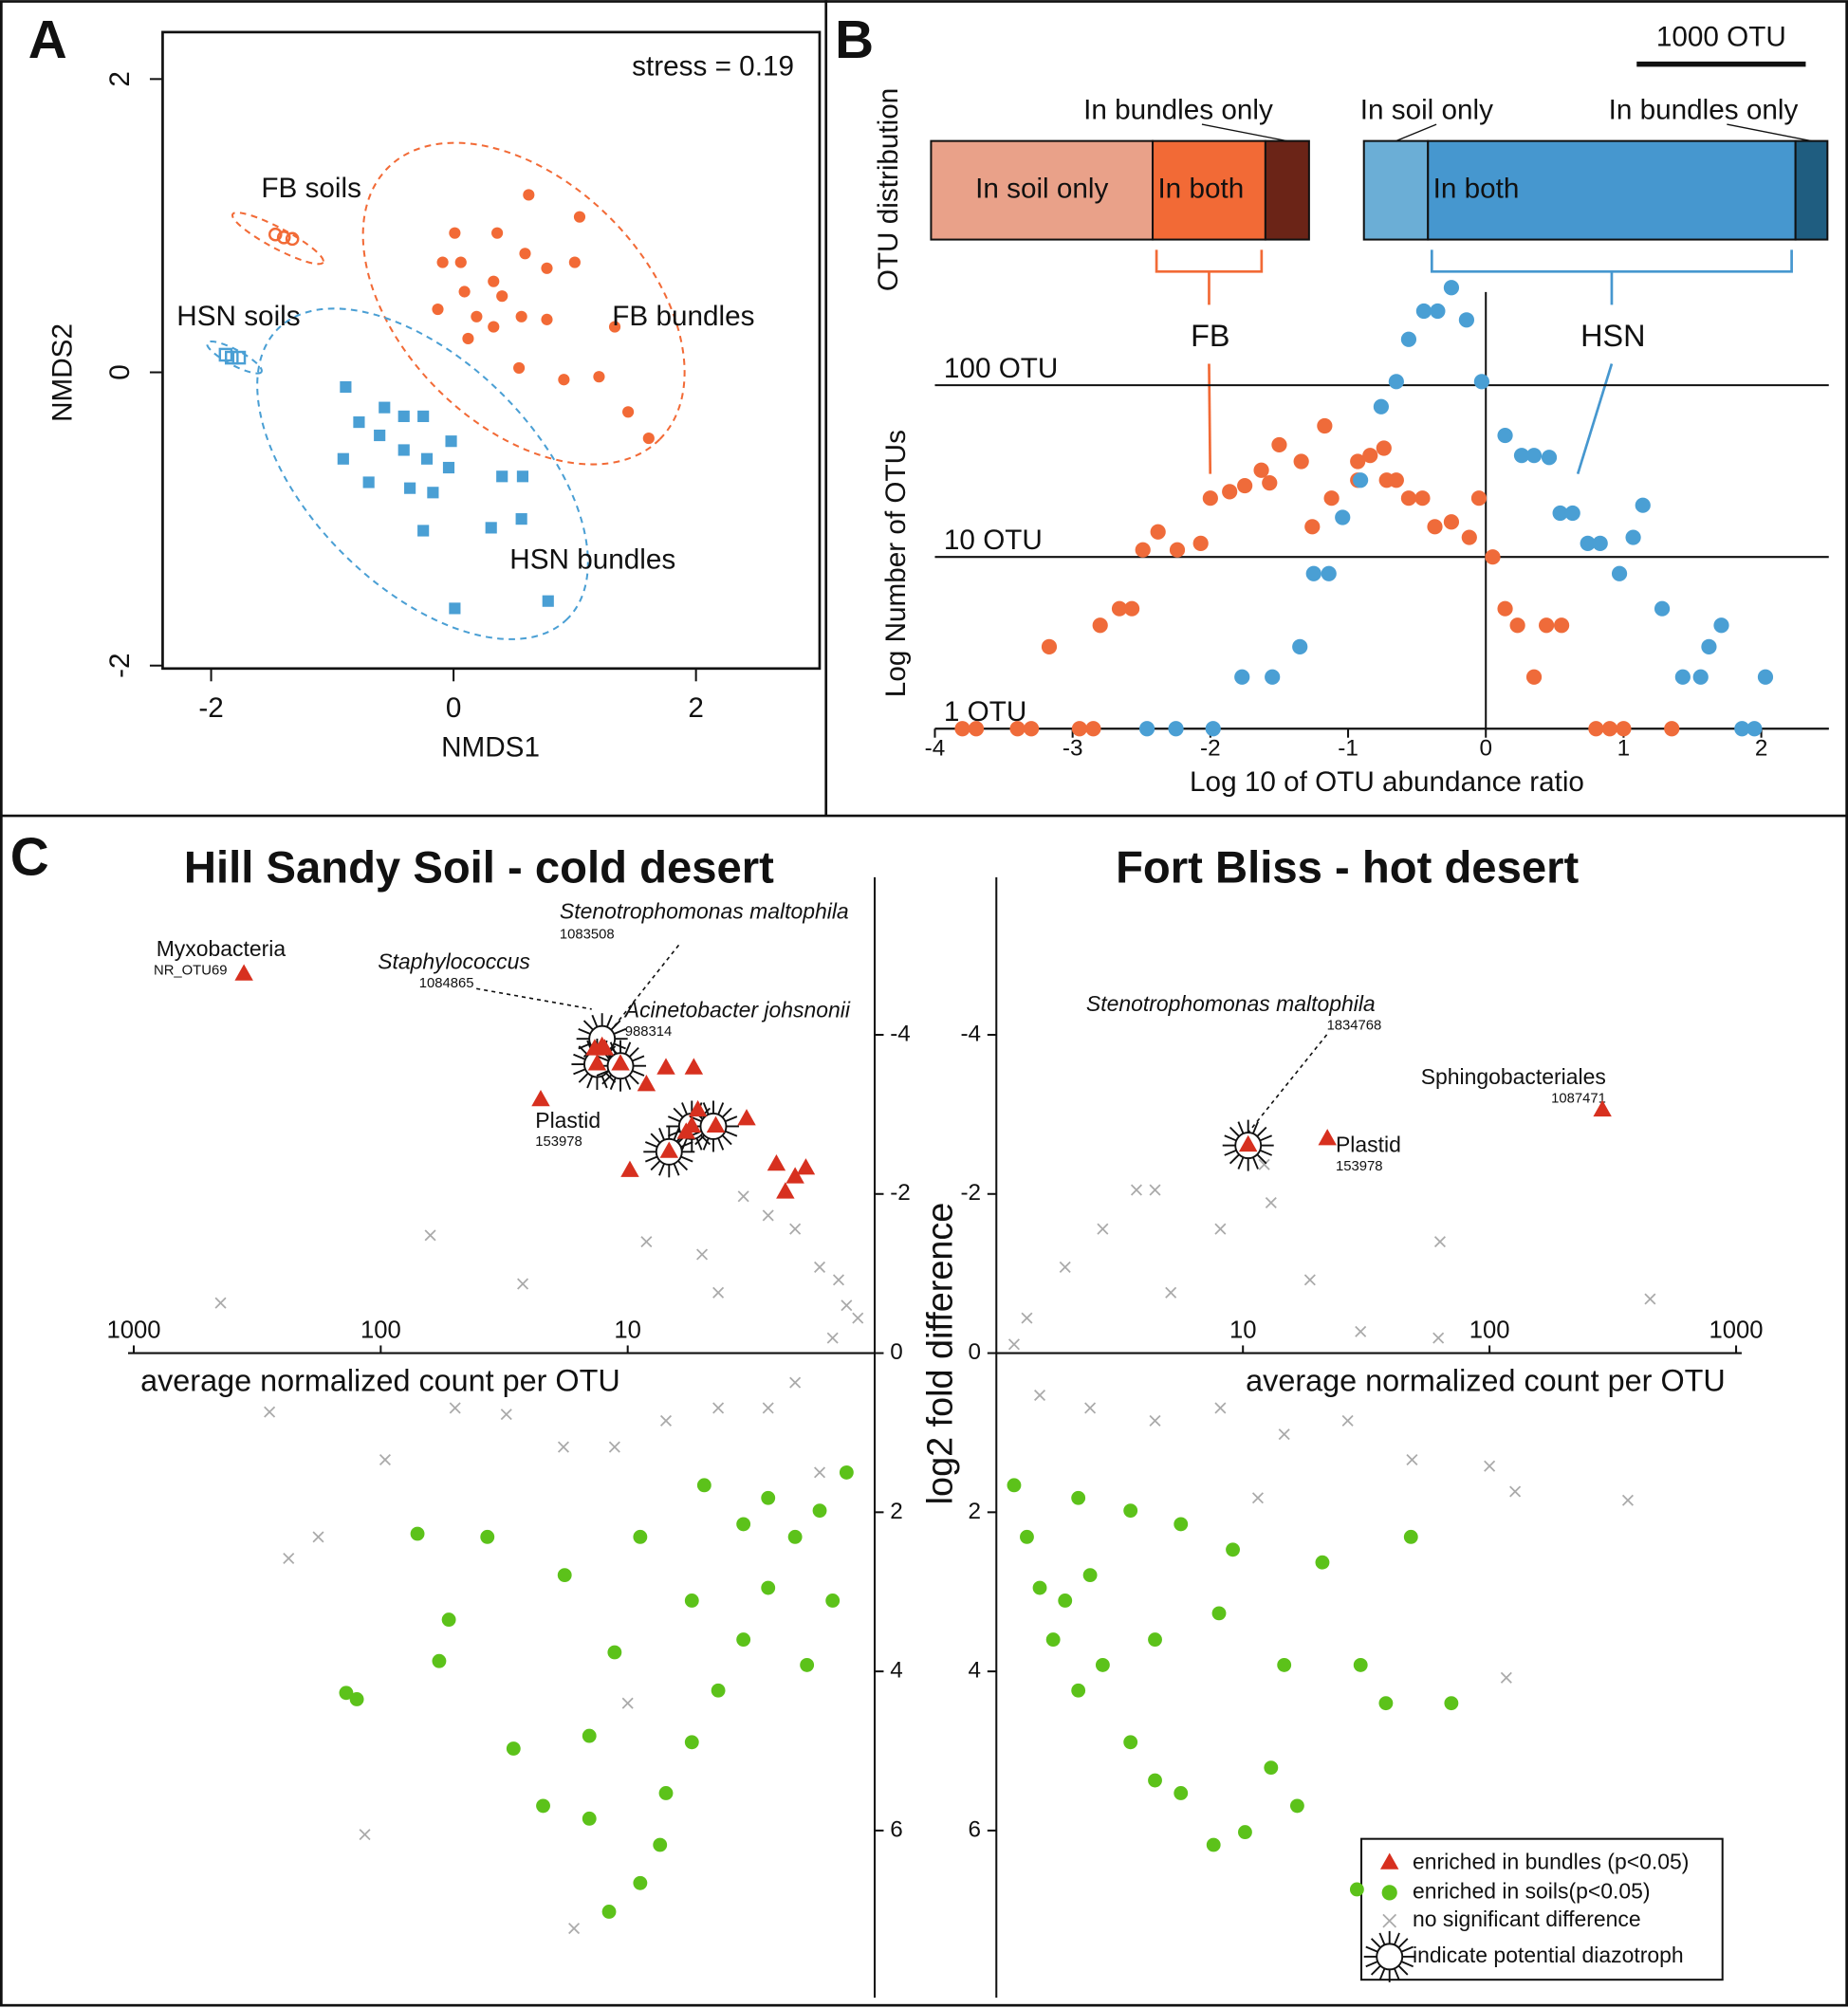 The image size is (1848, 2008). Describe the element at coordinates (1612, 277) in the screenshot. I see `bracket` at that location.